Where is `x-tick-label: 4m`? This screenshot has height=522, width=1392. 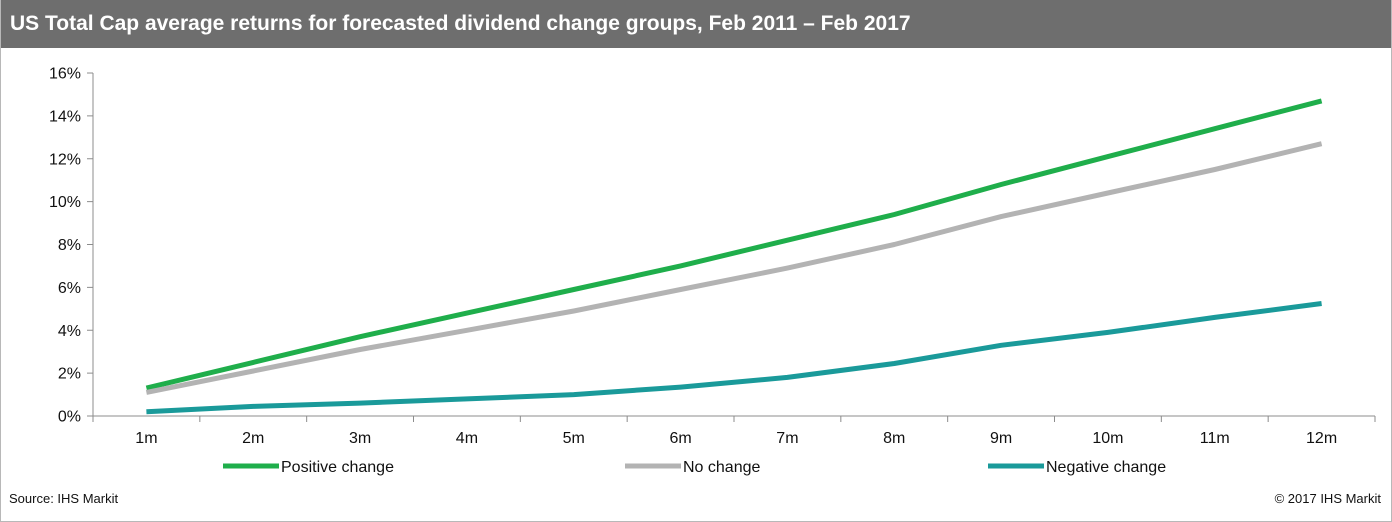
x-tick-label: 4m is located at coordinates (467, 438).